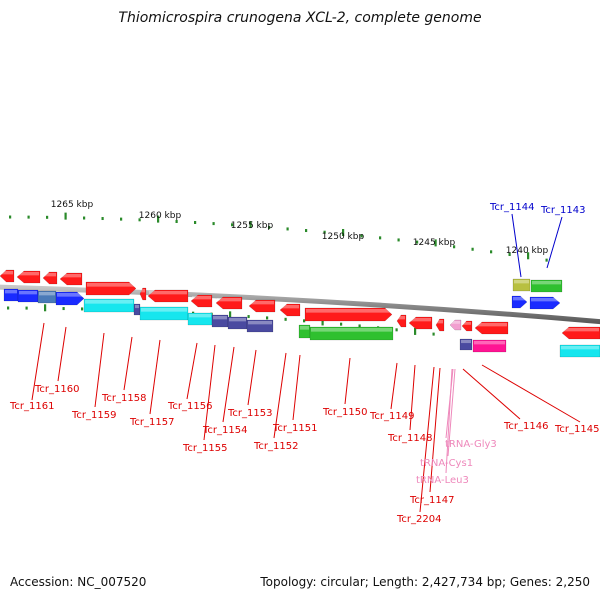 The image size is (600, 600). What do you see at coordinates (391, 416) in the screenshot?
I see `gene-label: Tcr_1149` at bounding box center [391, 416].